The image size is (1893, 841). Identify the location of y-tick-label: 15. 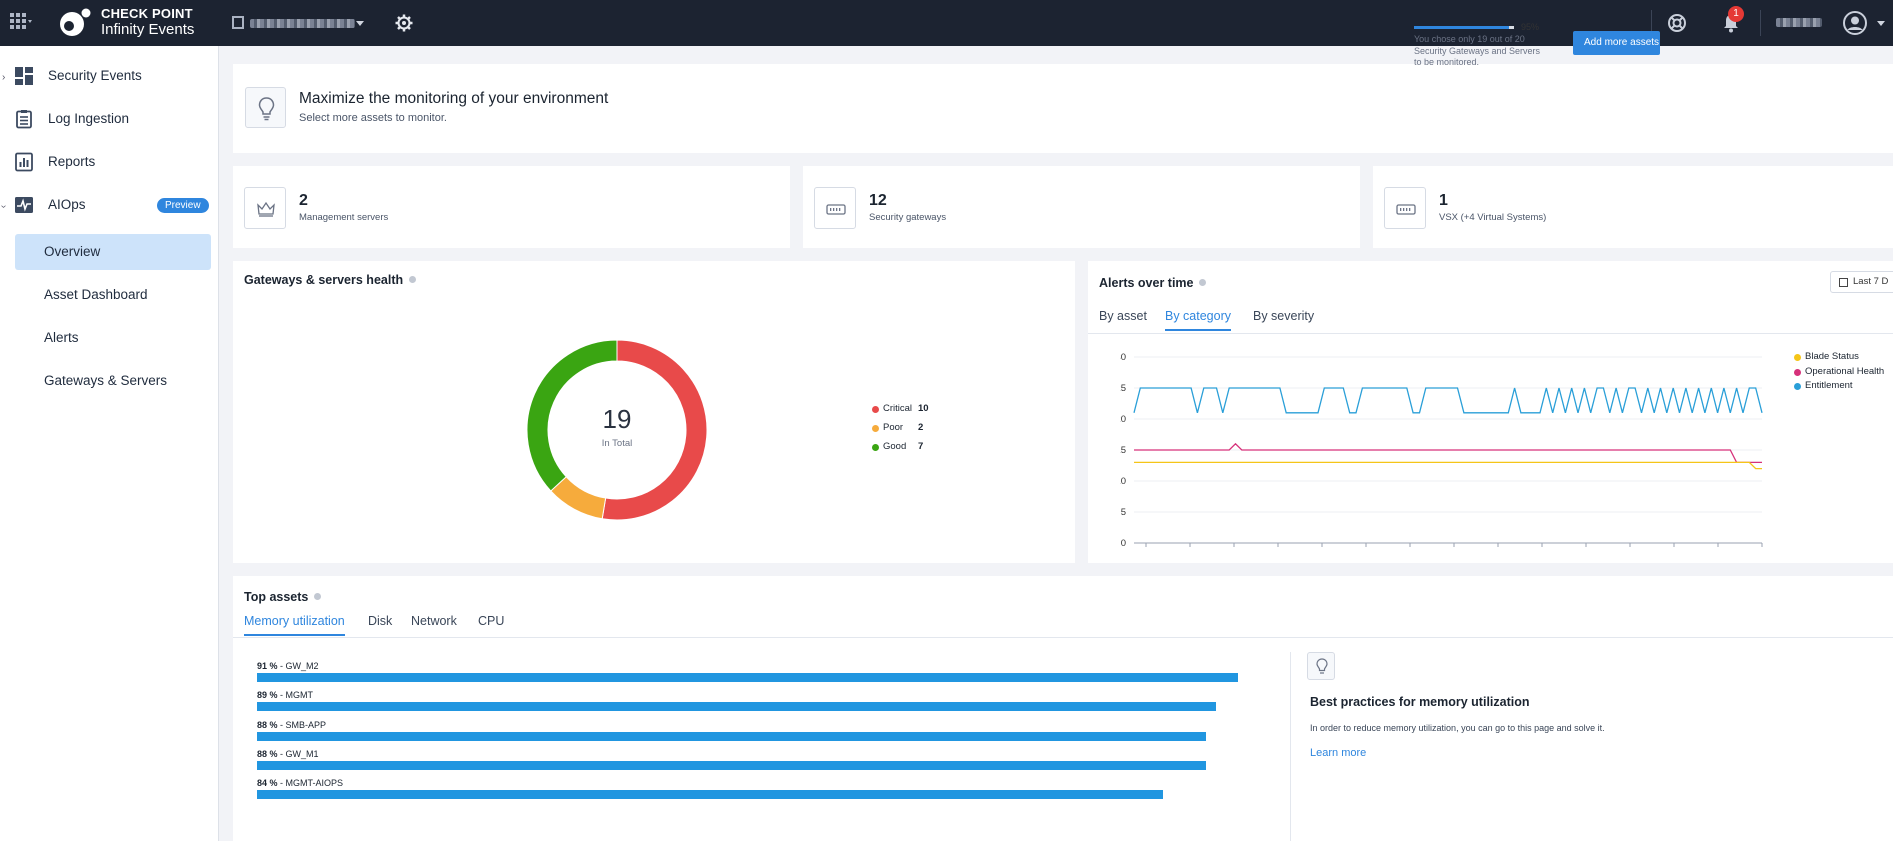
(1123, 450).